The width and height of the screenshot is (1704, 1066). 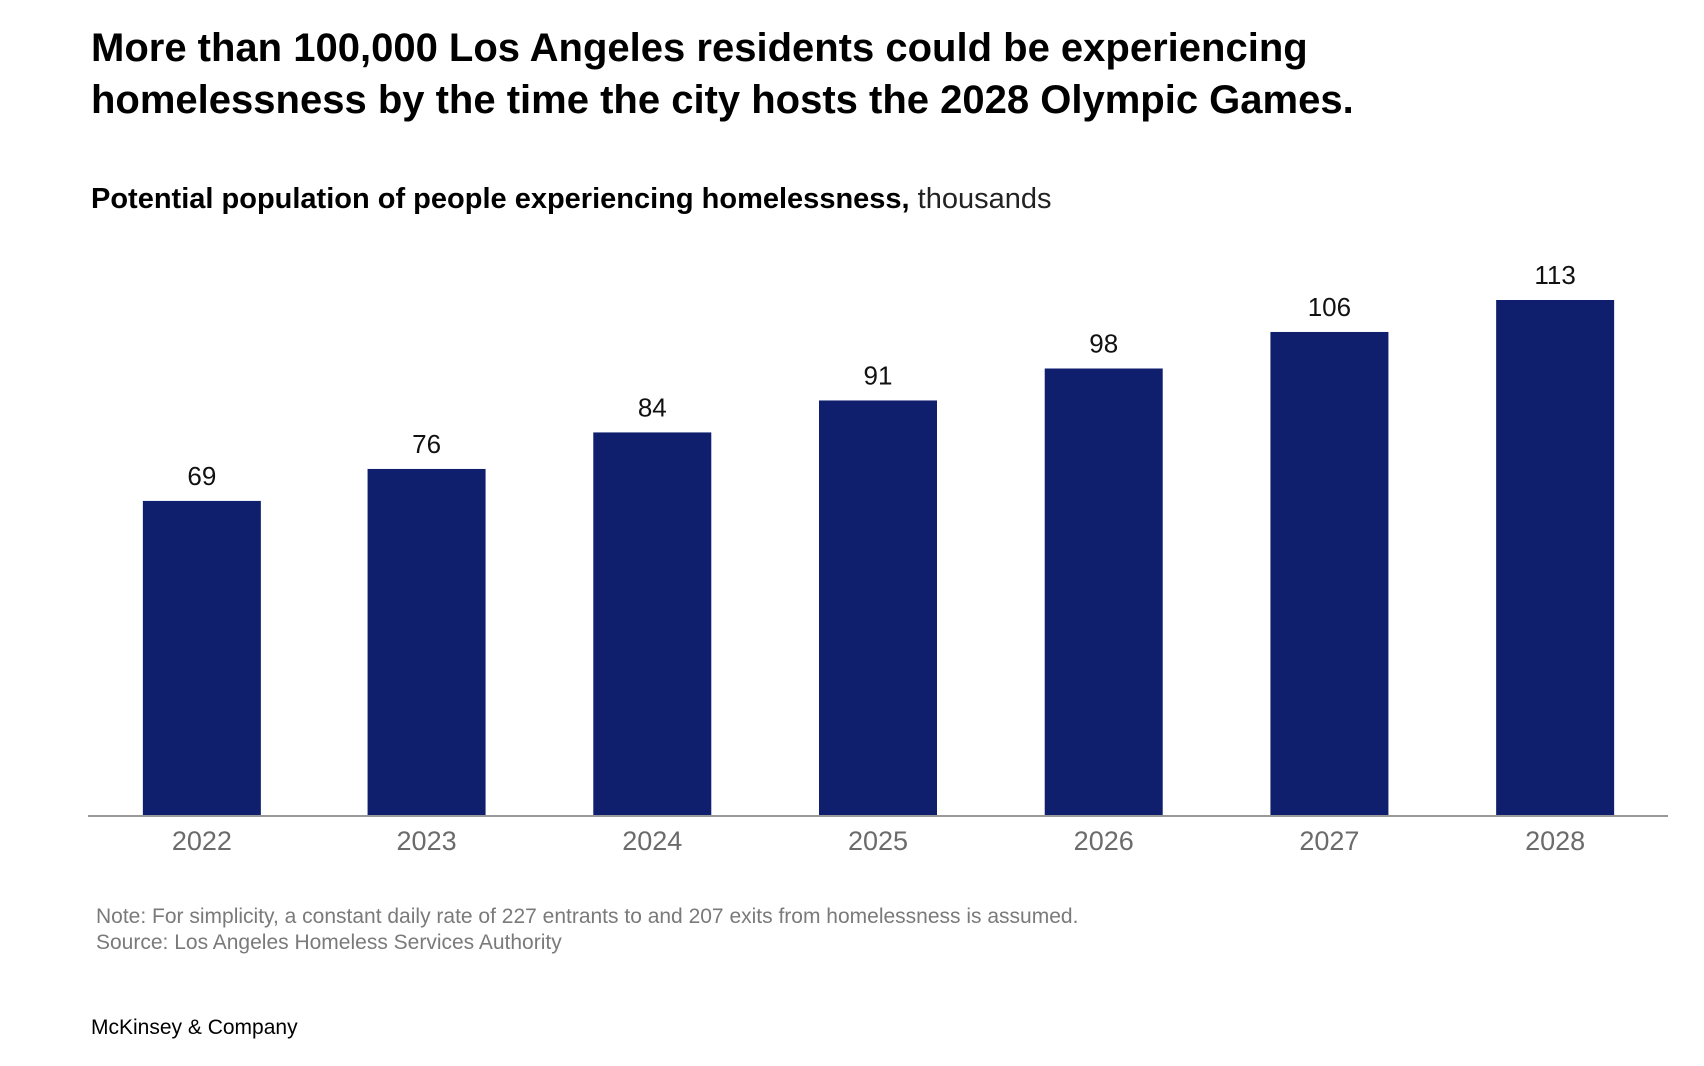 What do you see at coordinates (1554, 275) in the screenshot?
I see `data-label-2028: 113` at bounding box center [1554, 275].